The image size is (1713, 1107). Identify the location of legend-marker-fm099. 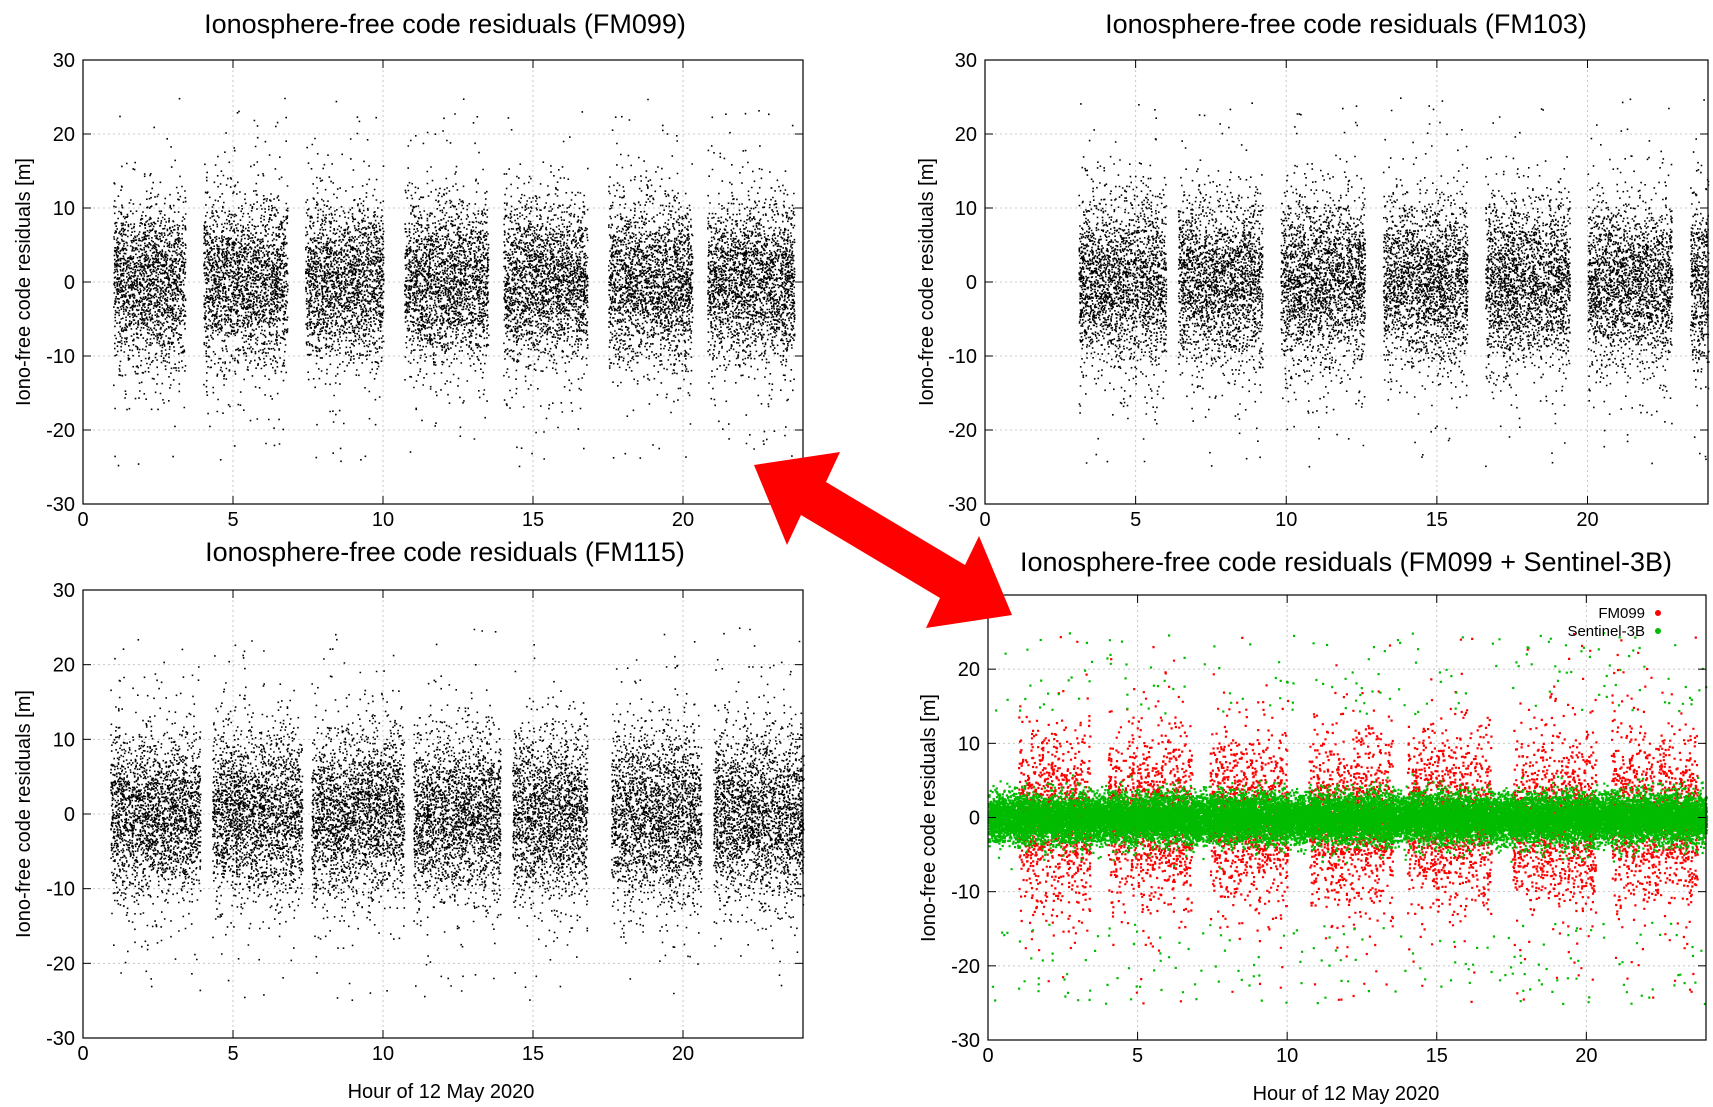
(1658, 613).